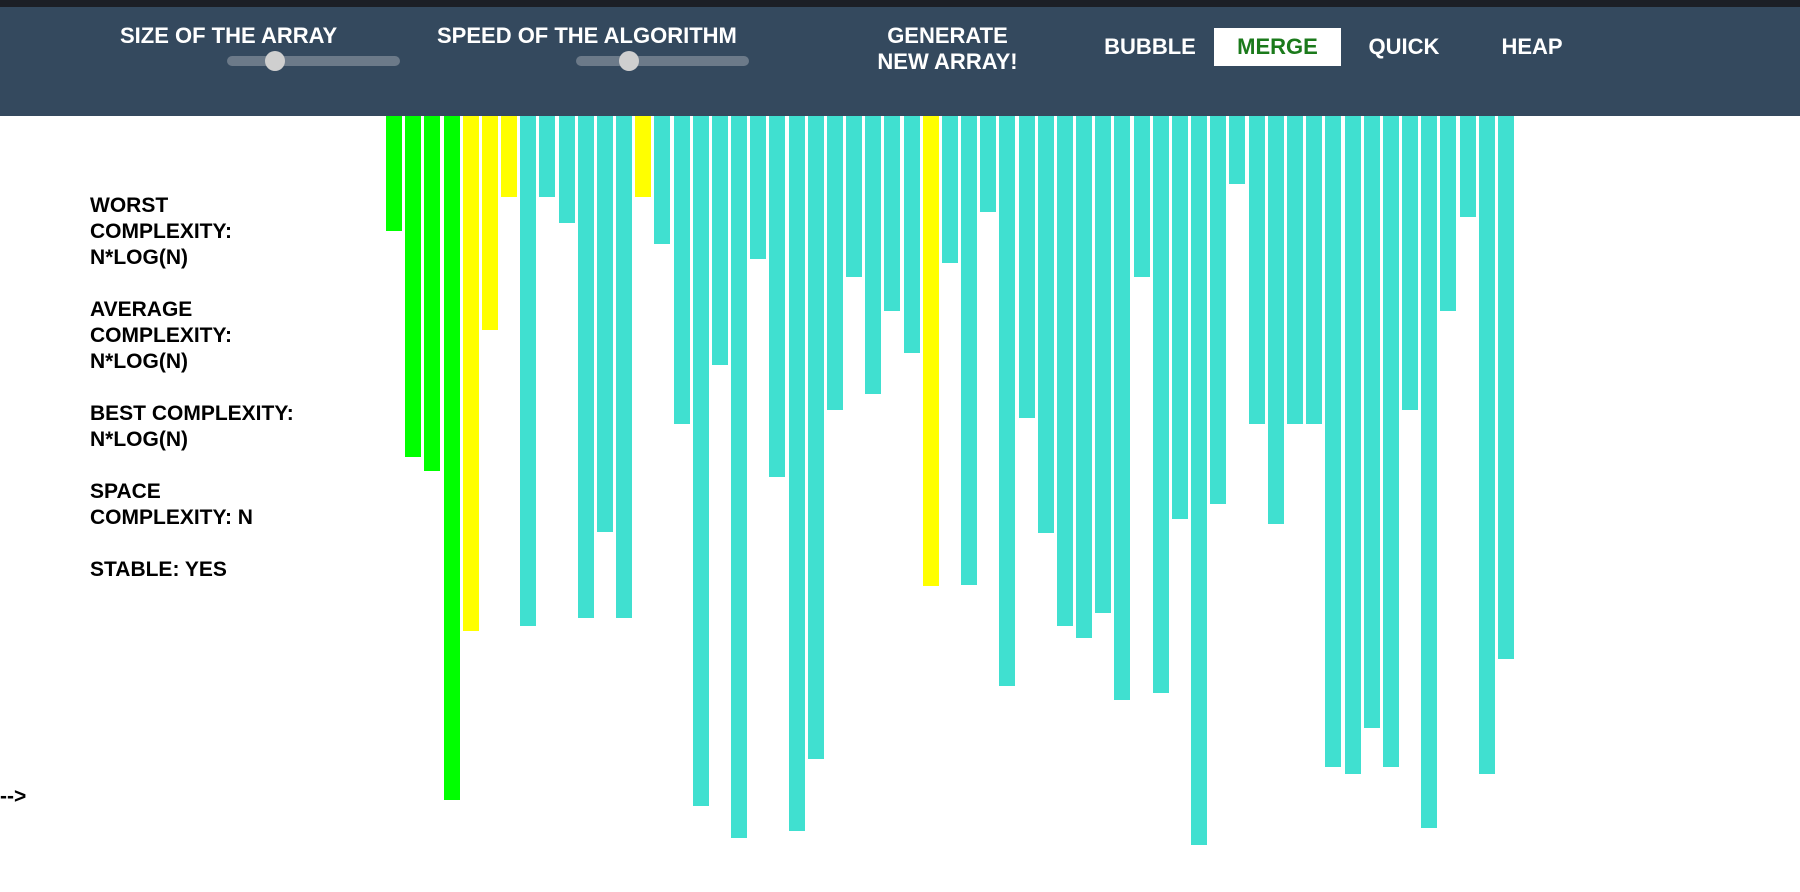 Image resolution: width=1800 pixels, height=892 pixels. What do you see at coordinates (1404, 46) in the screenshot?
I see `quick-sort-button: QUICK` at bounding box center [1404, 46].